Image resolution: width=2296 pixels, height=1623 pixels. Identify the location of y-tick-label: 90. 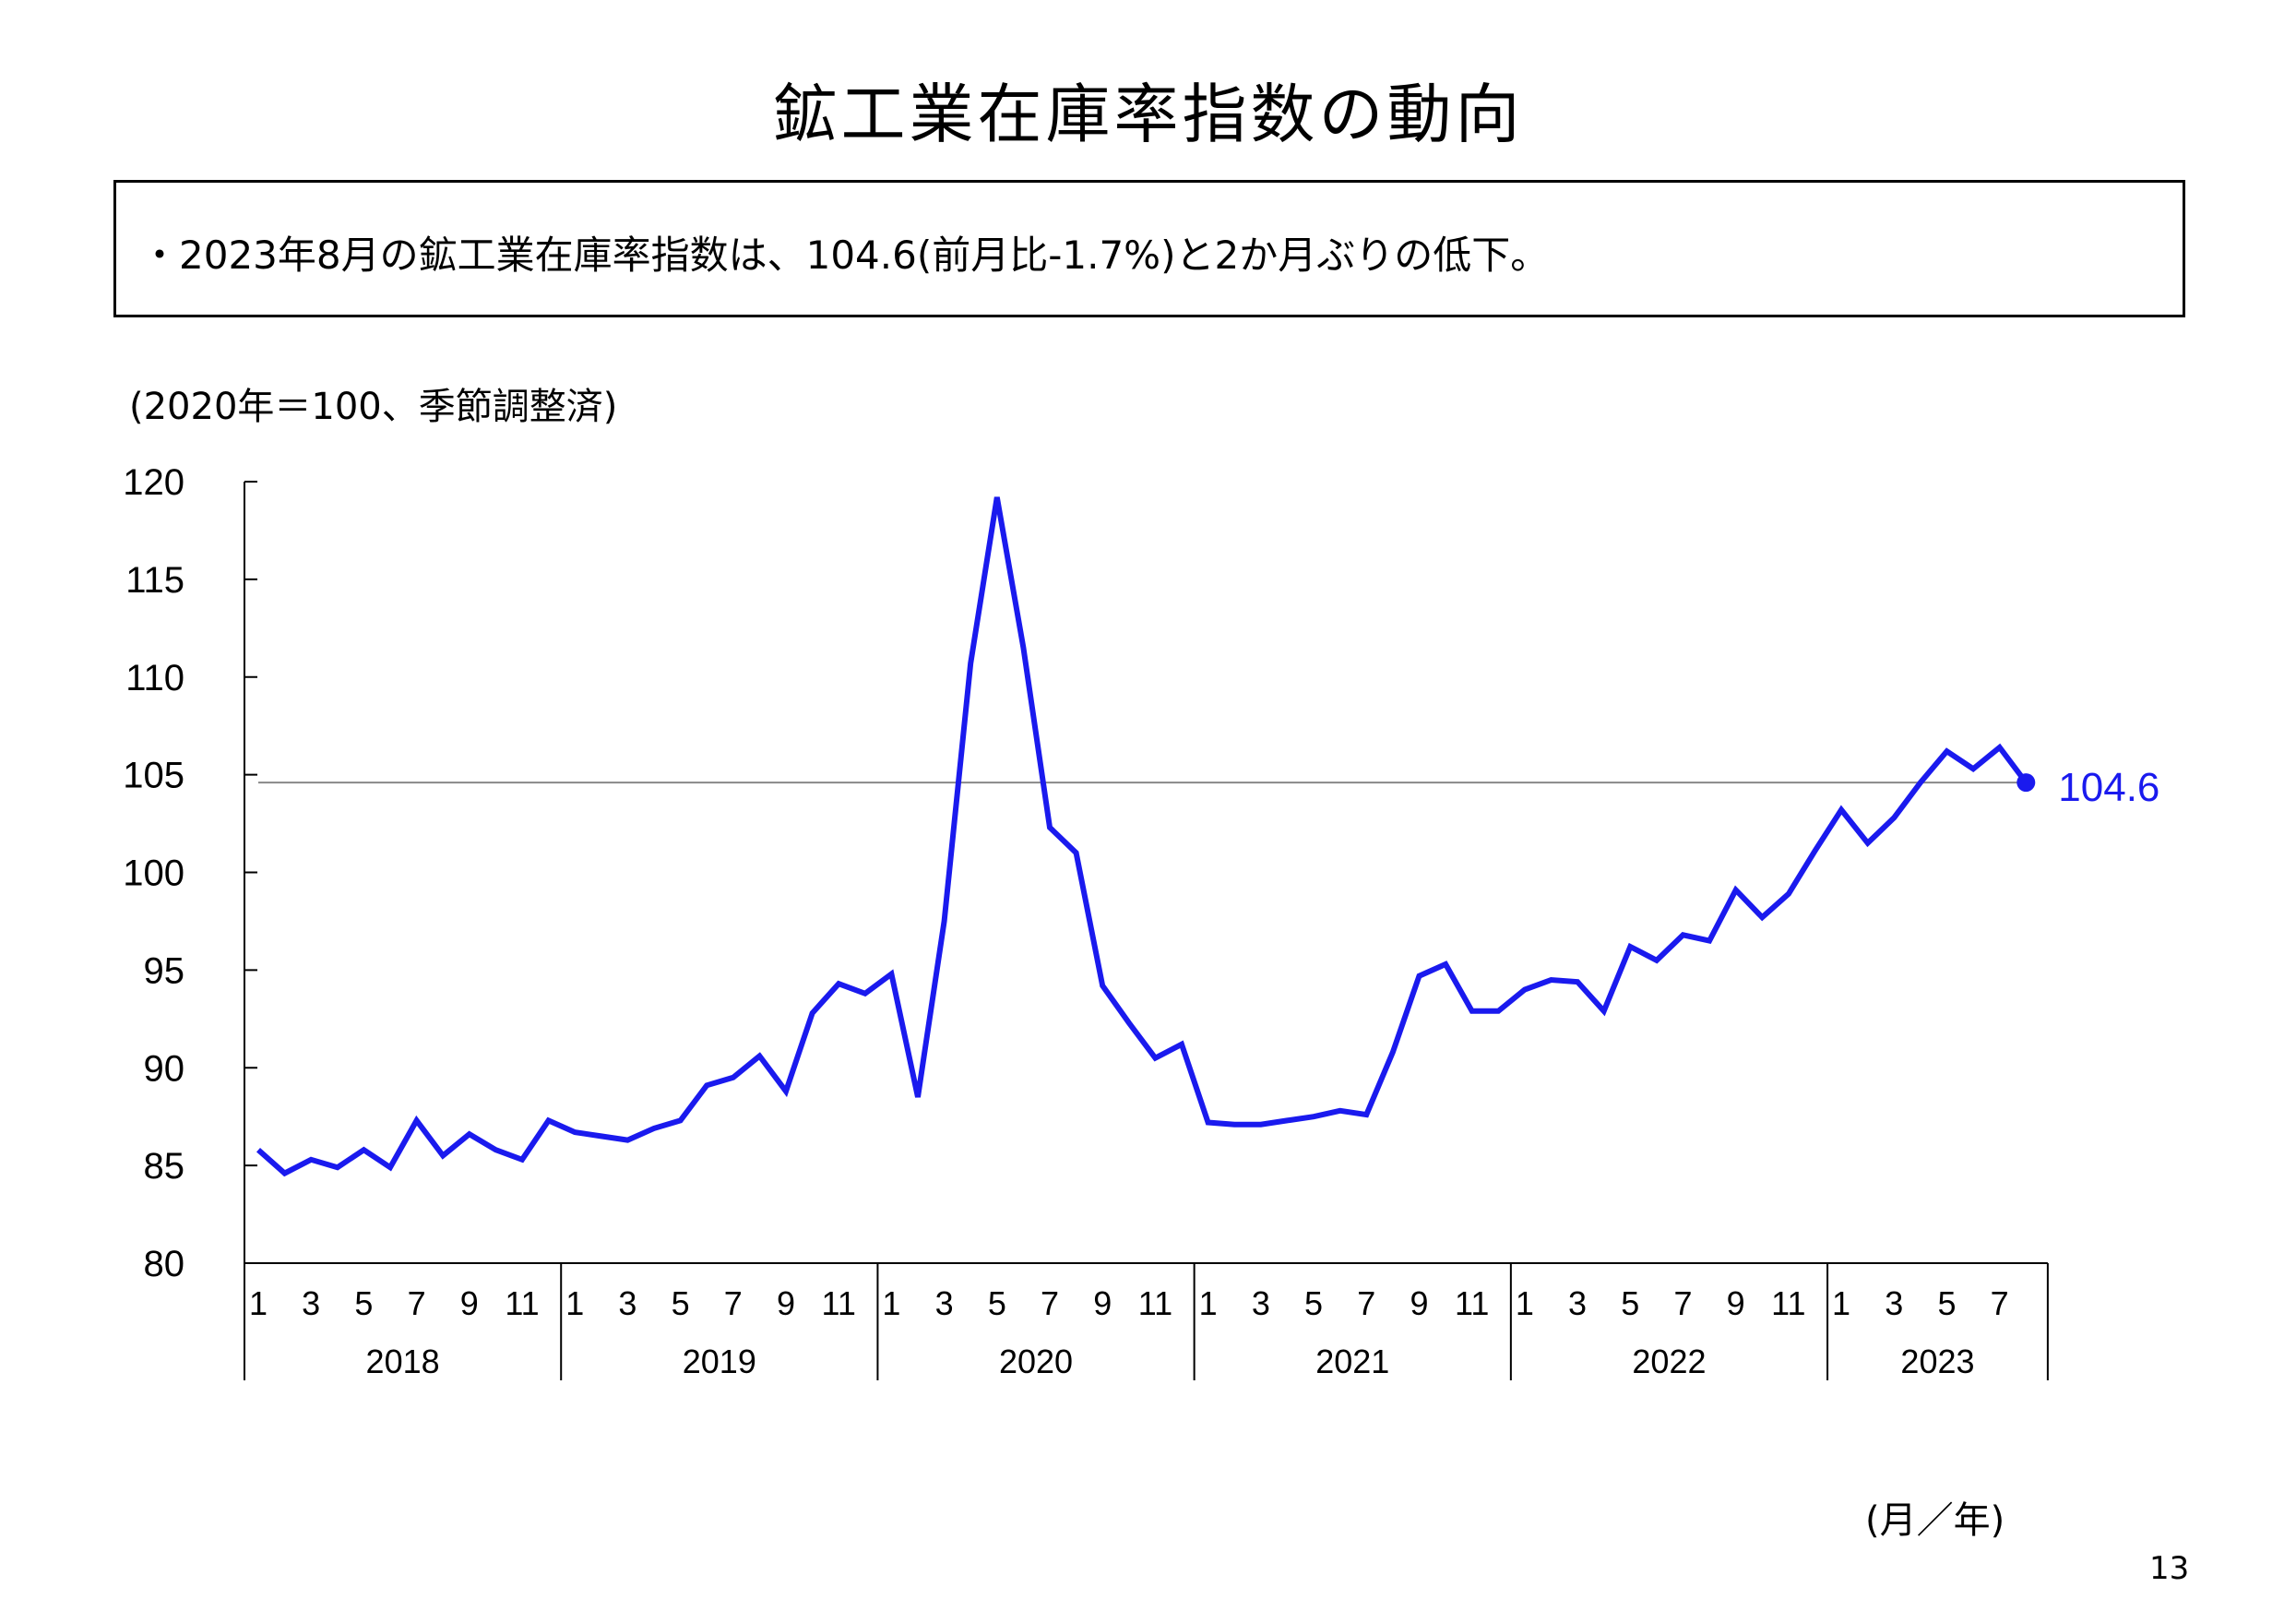
(165, 1069).